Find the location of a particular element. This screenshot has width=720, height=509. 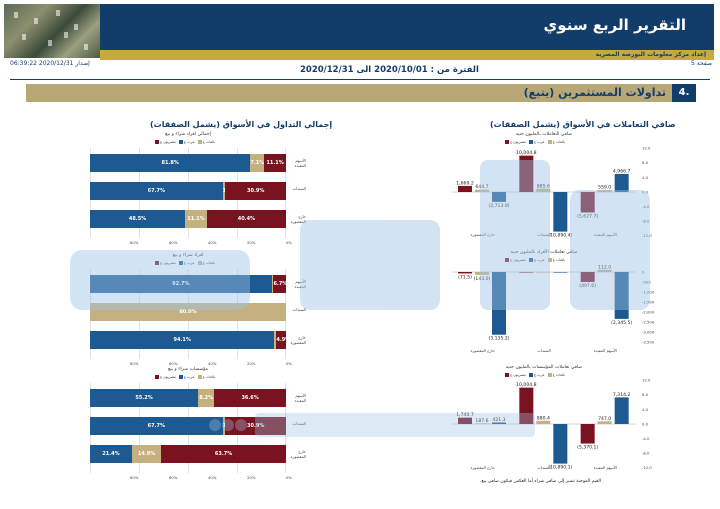

bar-segment-tan: 11.1% is located at coordinates (196, 219).